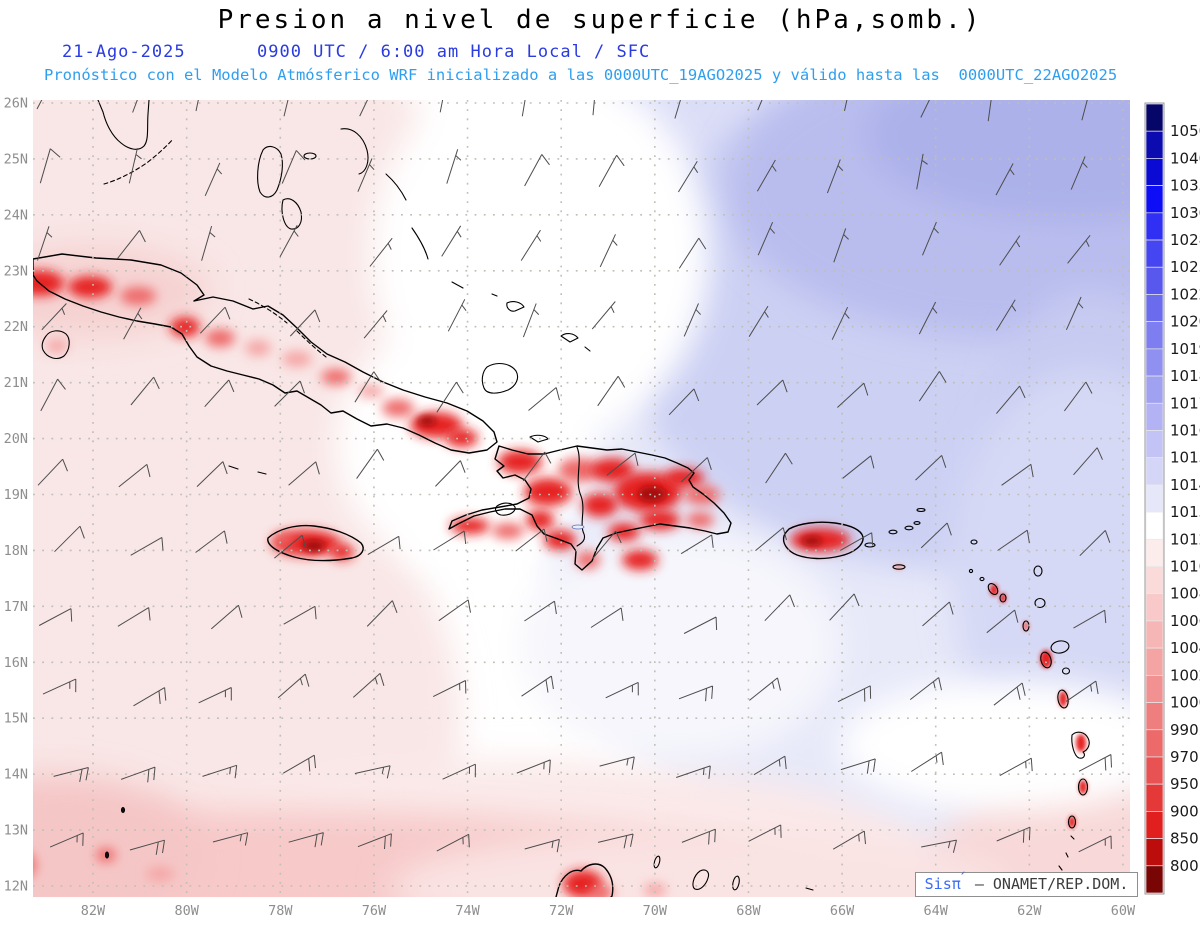  Describe the element at coordinates (515, 306) in the screenshot. I see `mayaguana-coastline` at that location.